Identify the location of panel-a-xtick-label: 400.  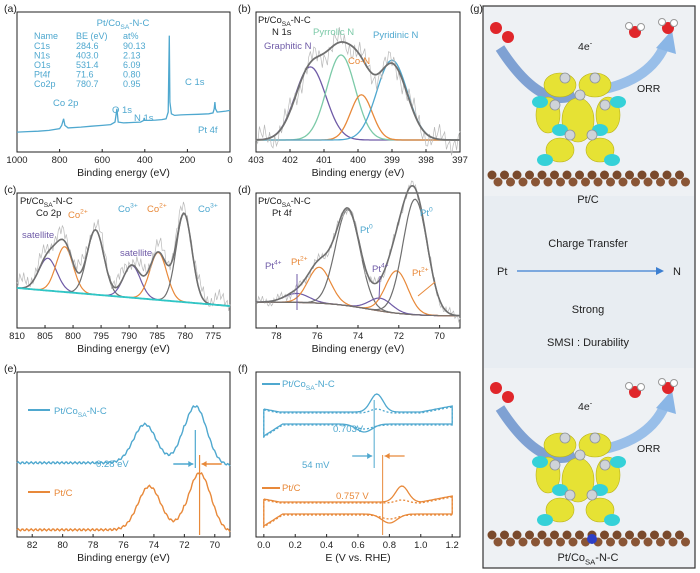
(145, 160).